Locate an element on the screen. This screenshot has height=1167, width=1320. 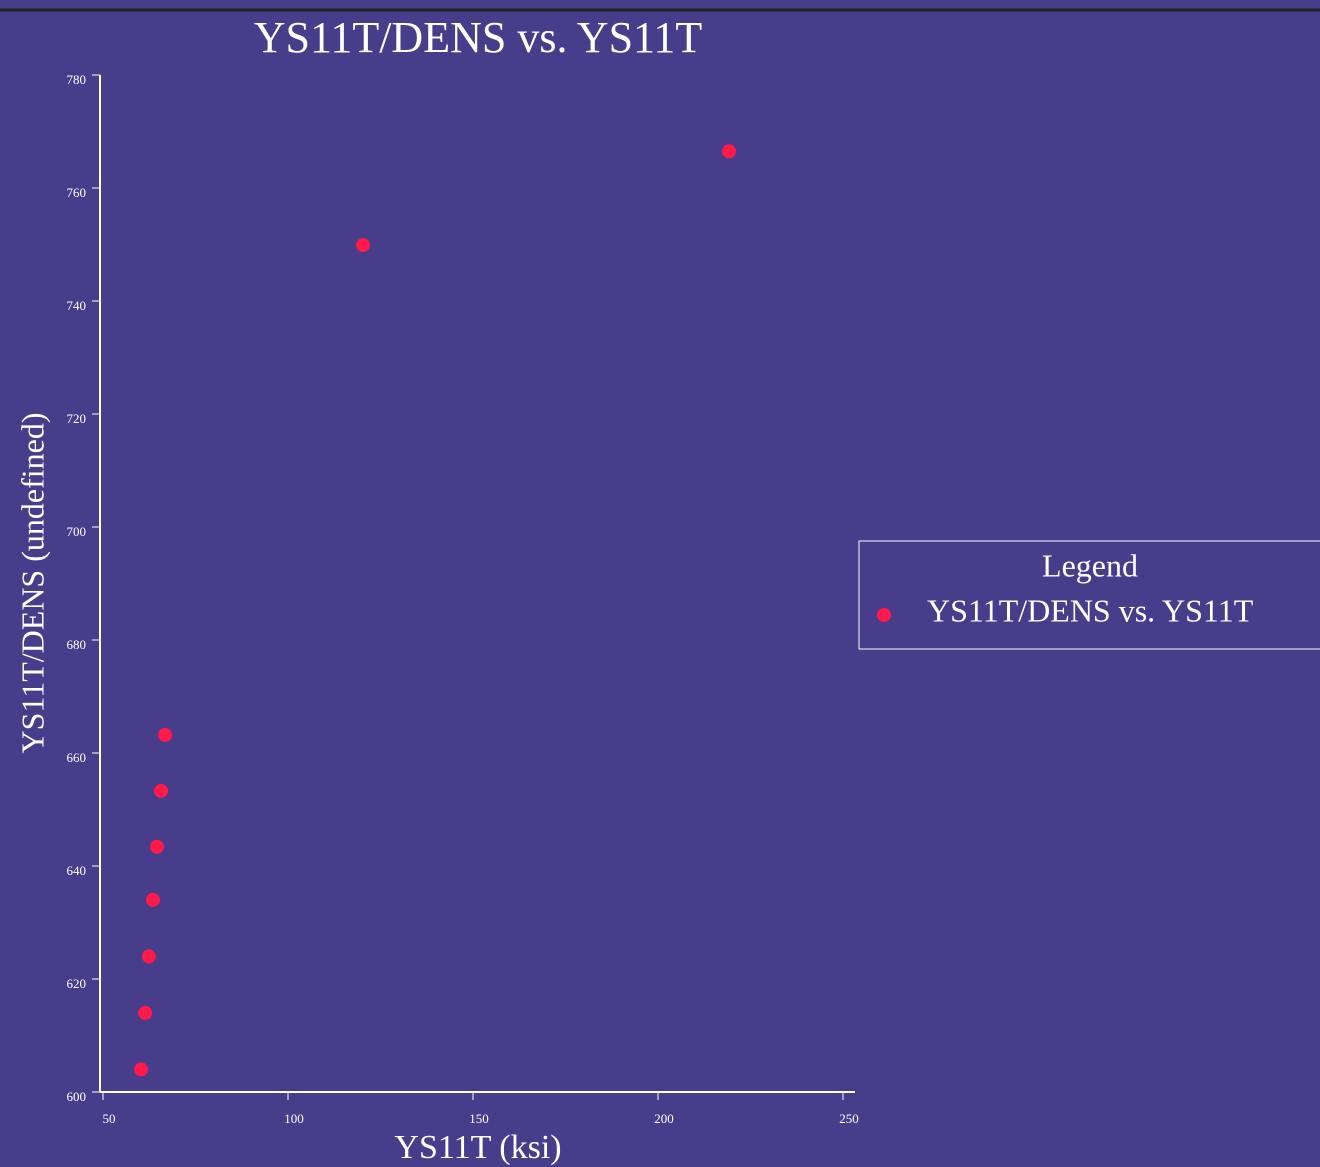
x-tick-label: 150 is located at coordinates (479, 1118).